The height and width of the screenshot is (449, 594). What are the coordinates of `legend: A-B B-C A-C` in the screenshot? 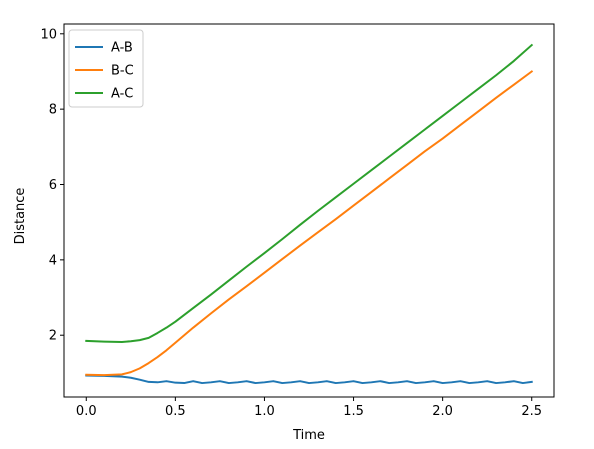 It's located at (106, 68).